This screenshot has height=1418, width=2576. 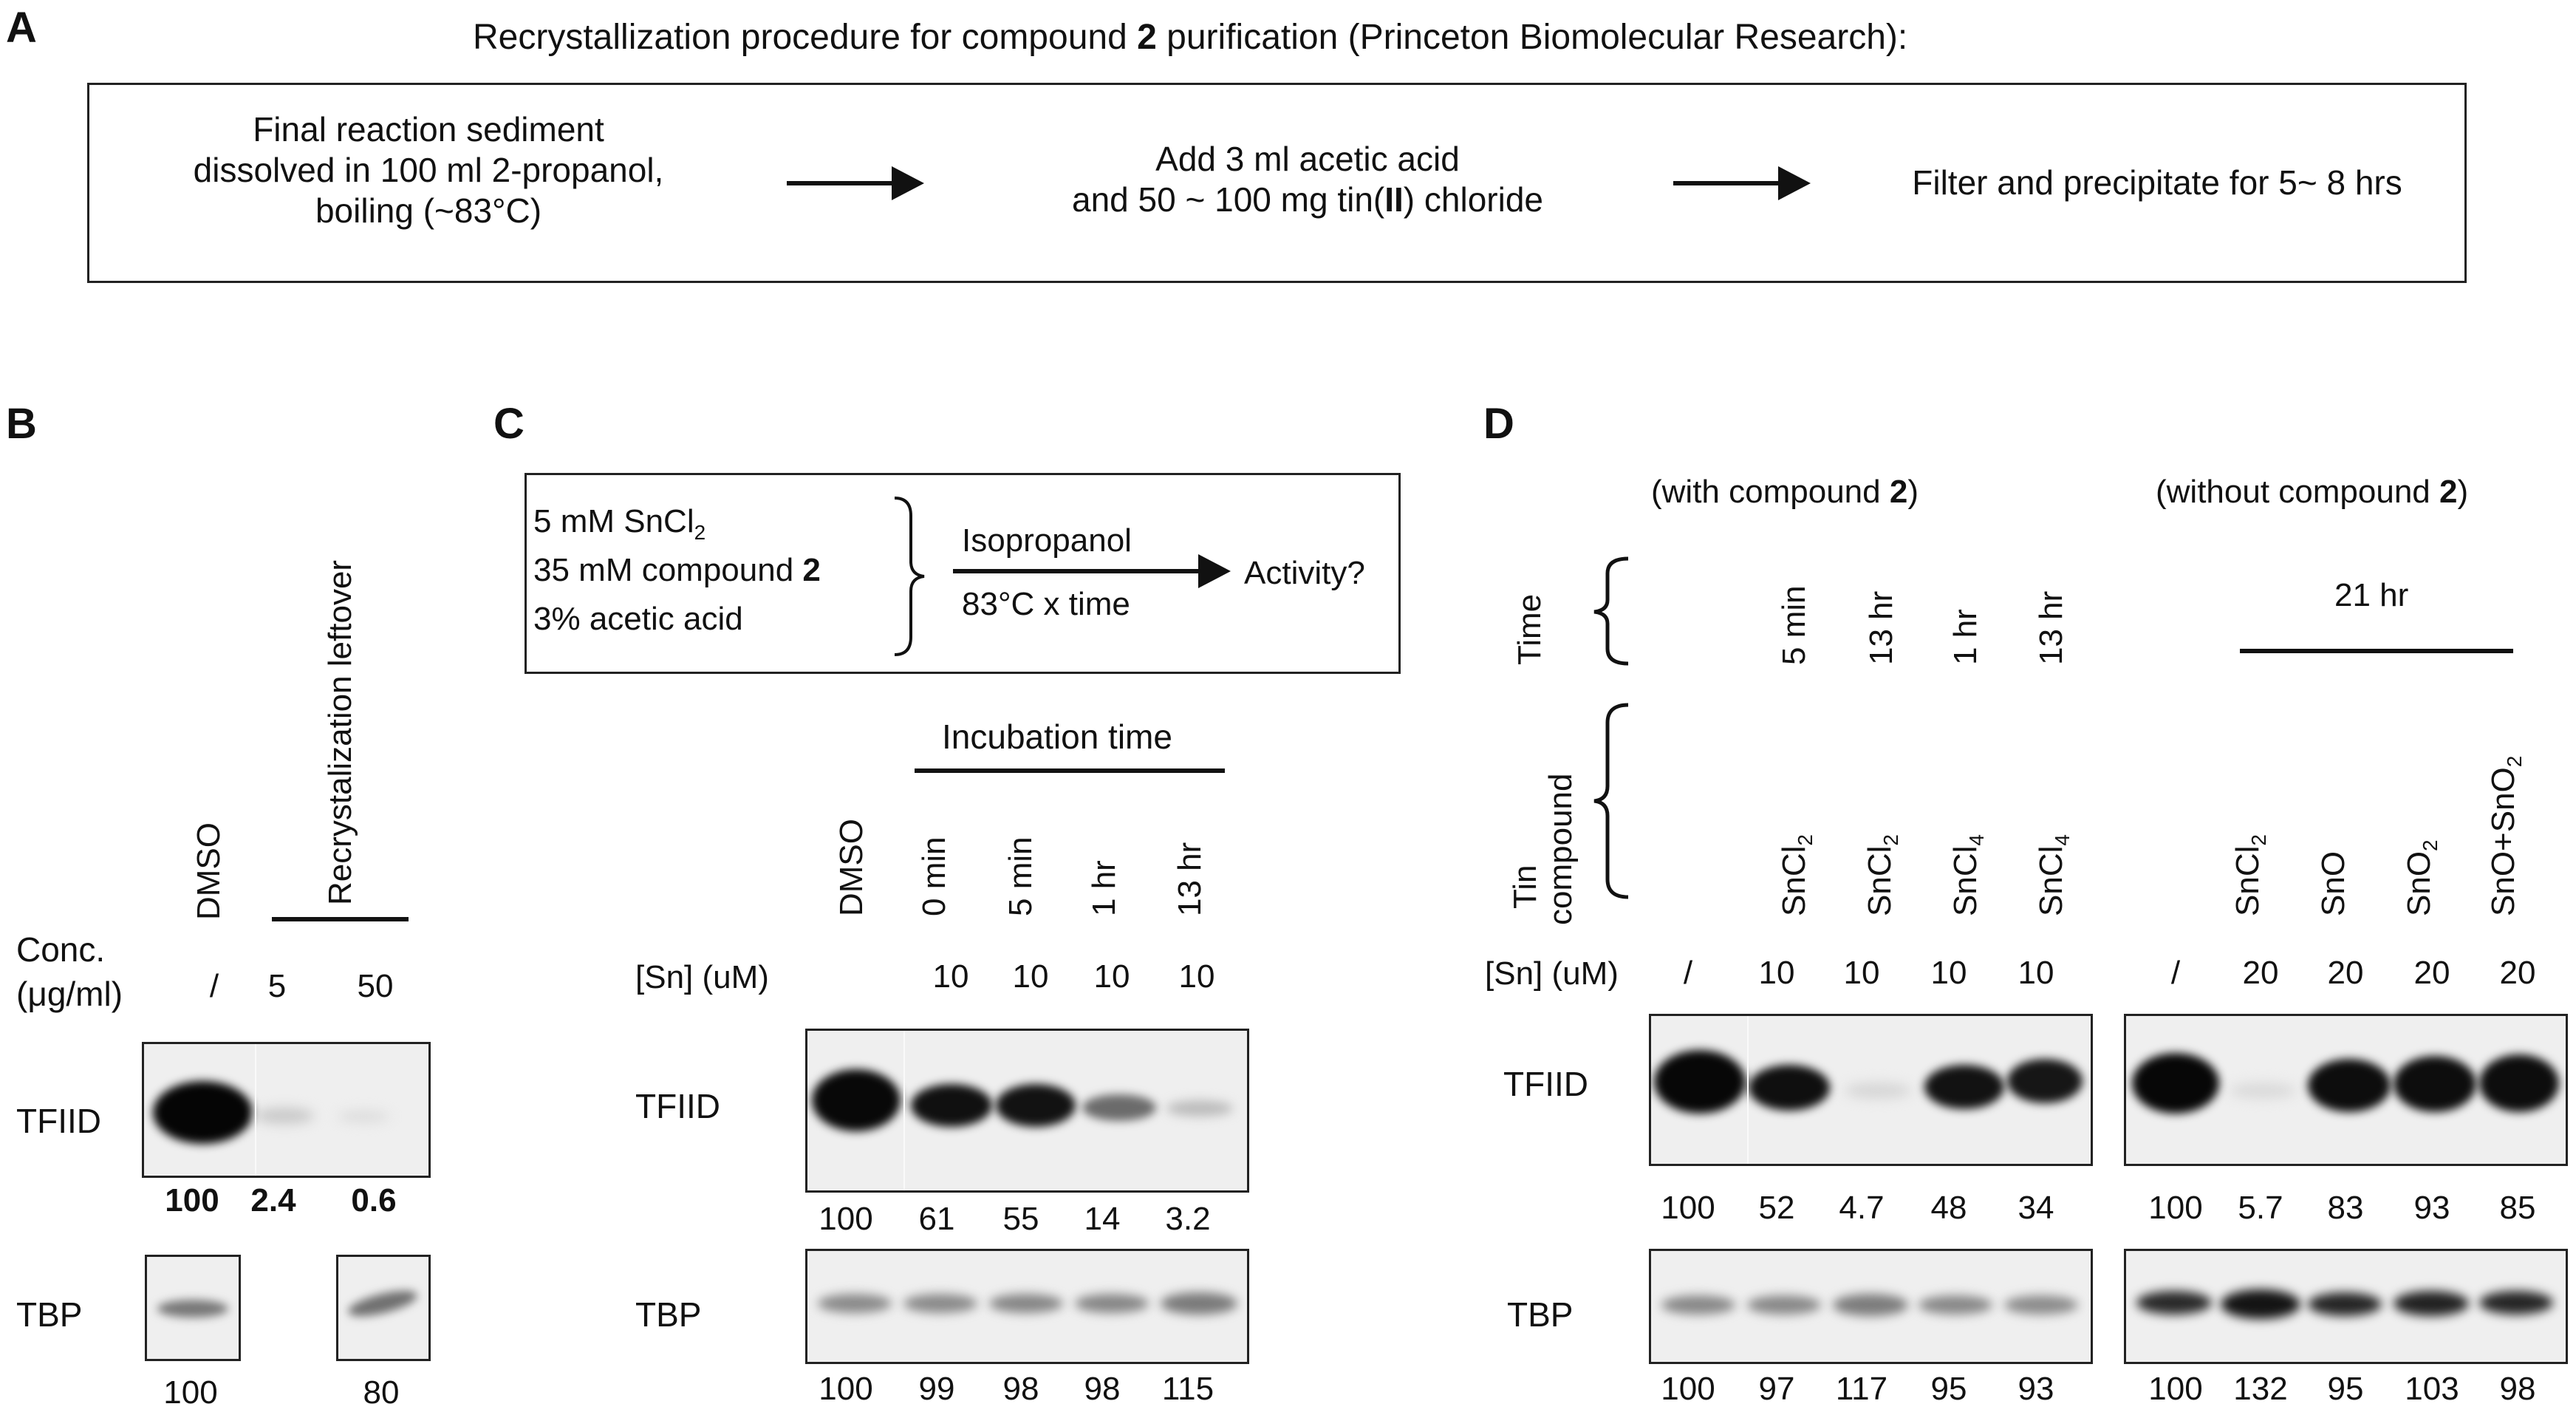 What do you see at coordinates (613, 521) in the screenshot?
I see `text-span: 5 mM SnCl` at bounding box center [613, 521].